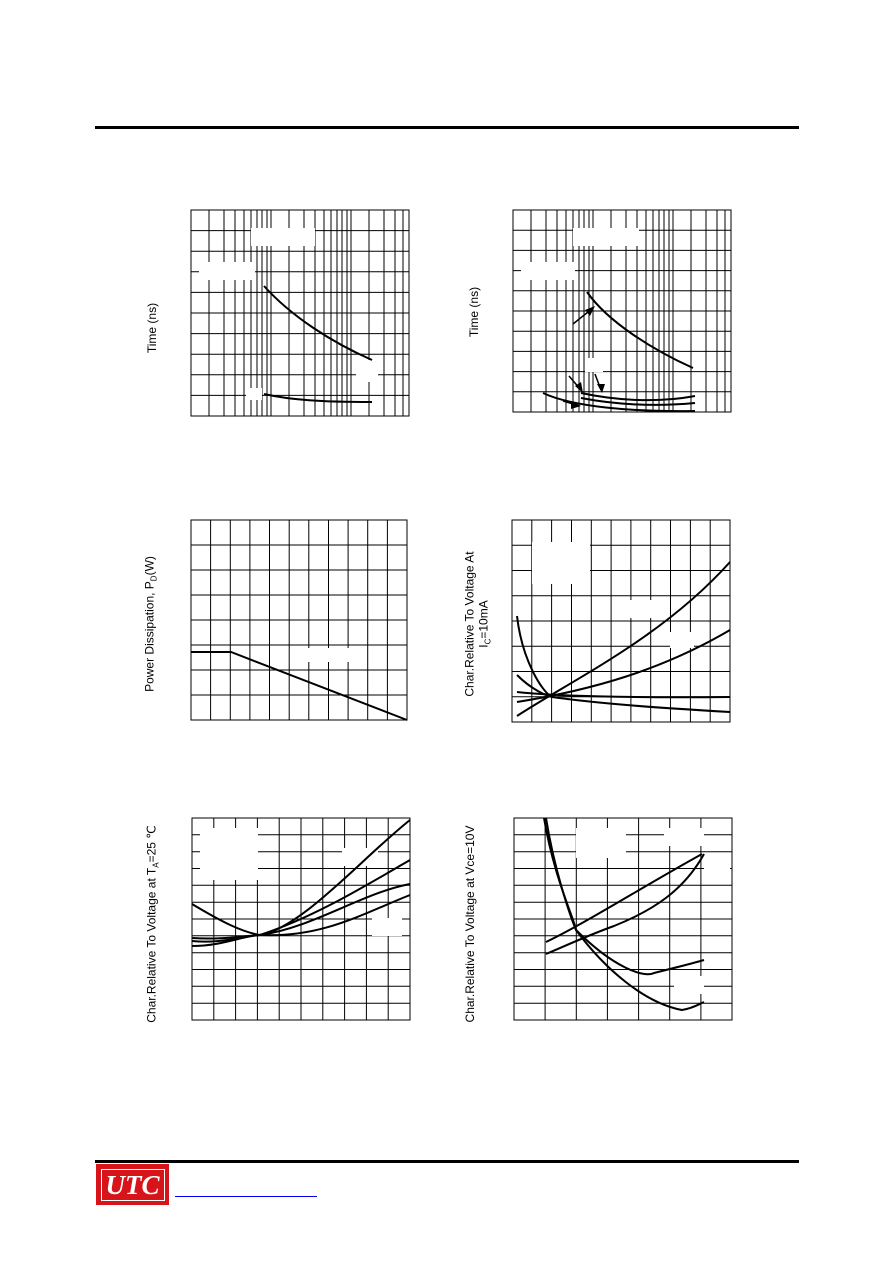 This screenshot has width=892, height=1263. I want to click on chart1-ylabel: Time (ns), so click(152, 328).